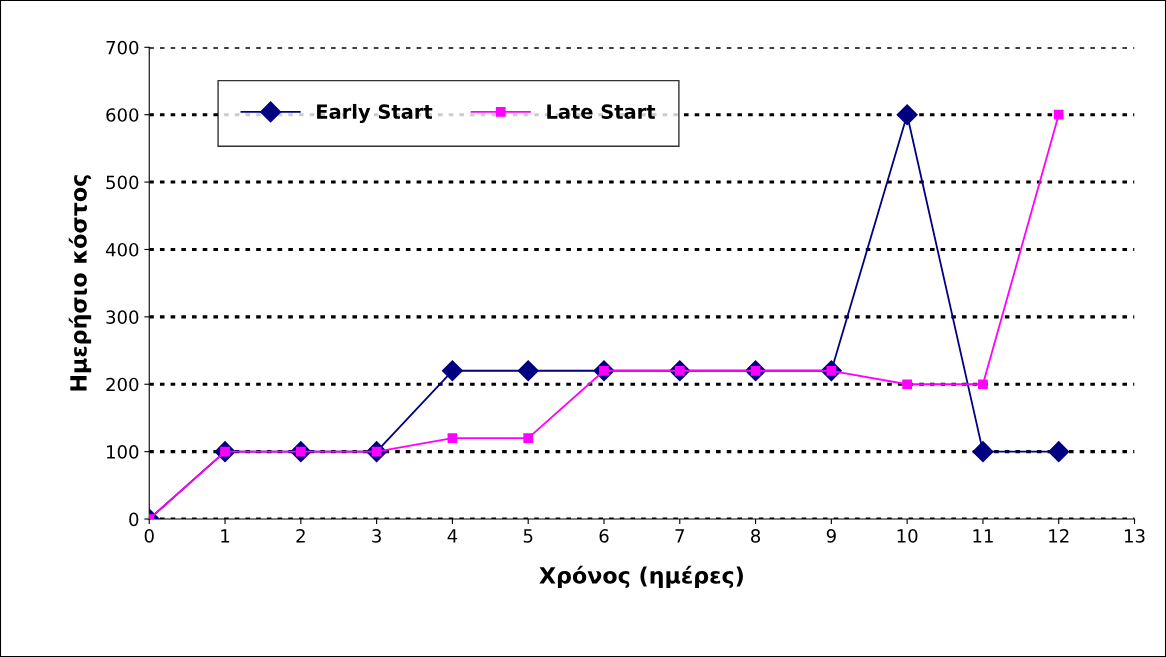  Describe the element at coordinates (149, 536) in the screenshot. I see `x-tick-label: 0` at that location.